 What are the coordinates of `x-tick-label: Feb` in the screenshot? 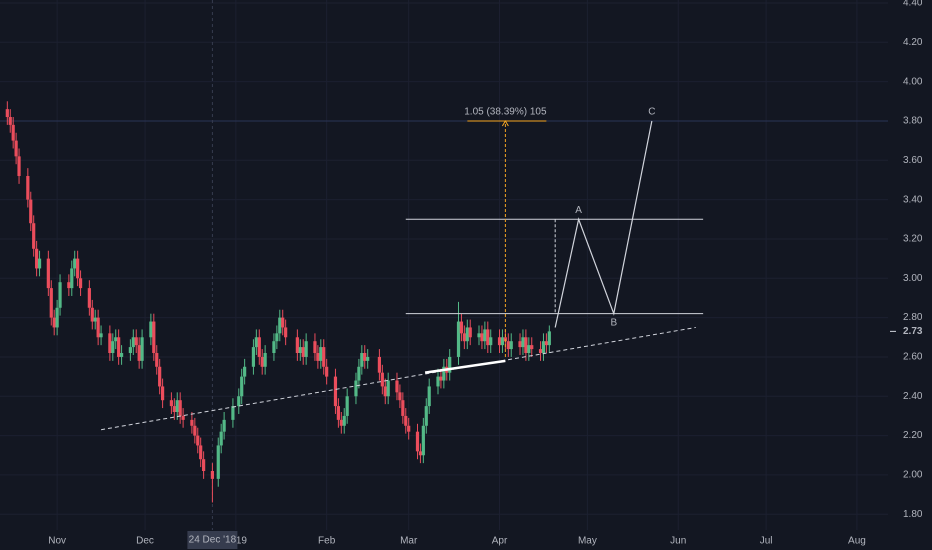 It's located at (327, 541).